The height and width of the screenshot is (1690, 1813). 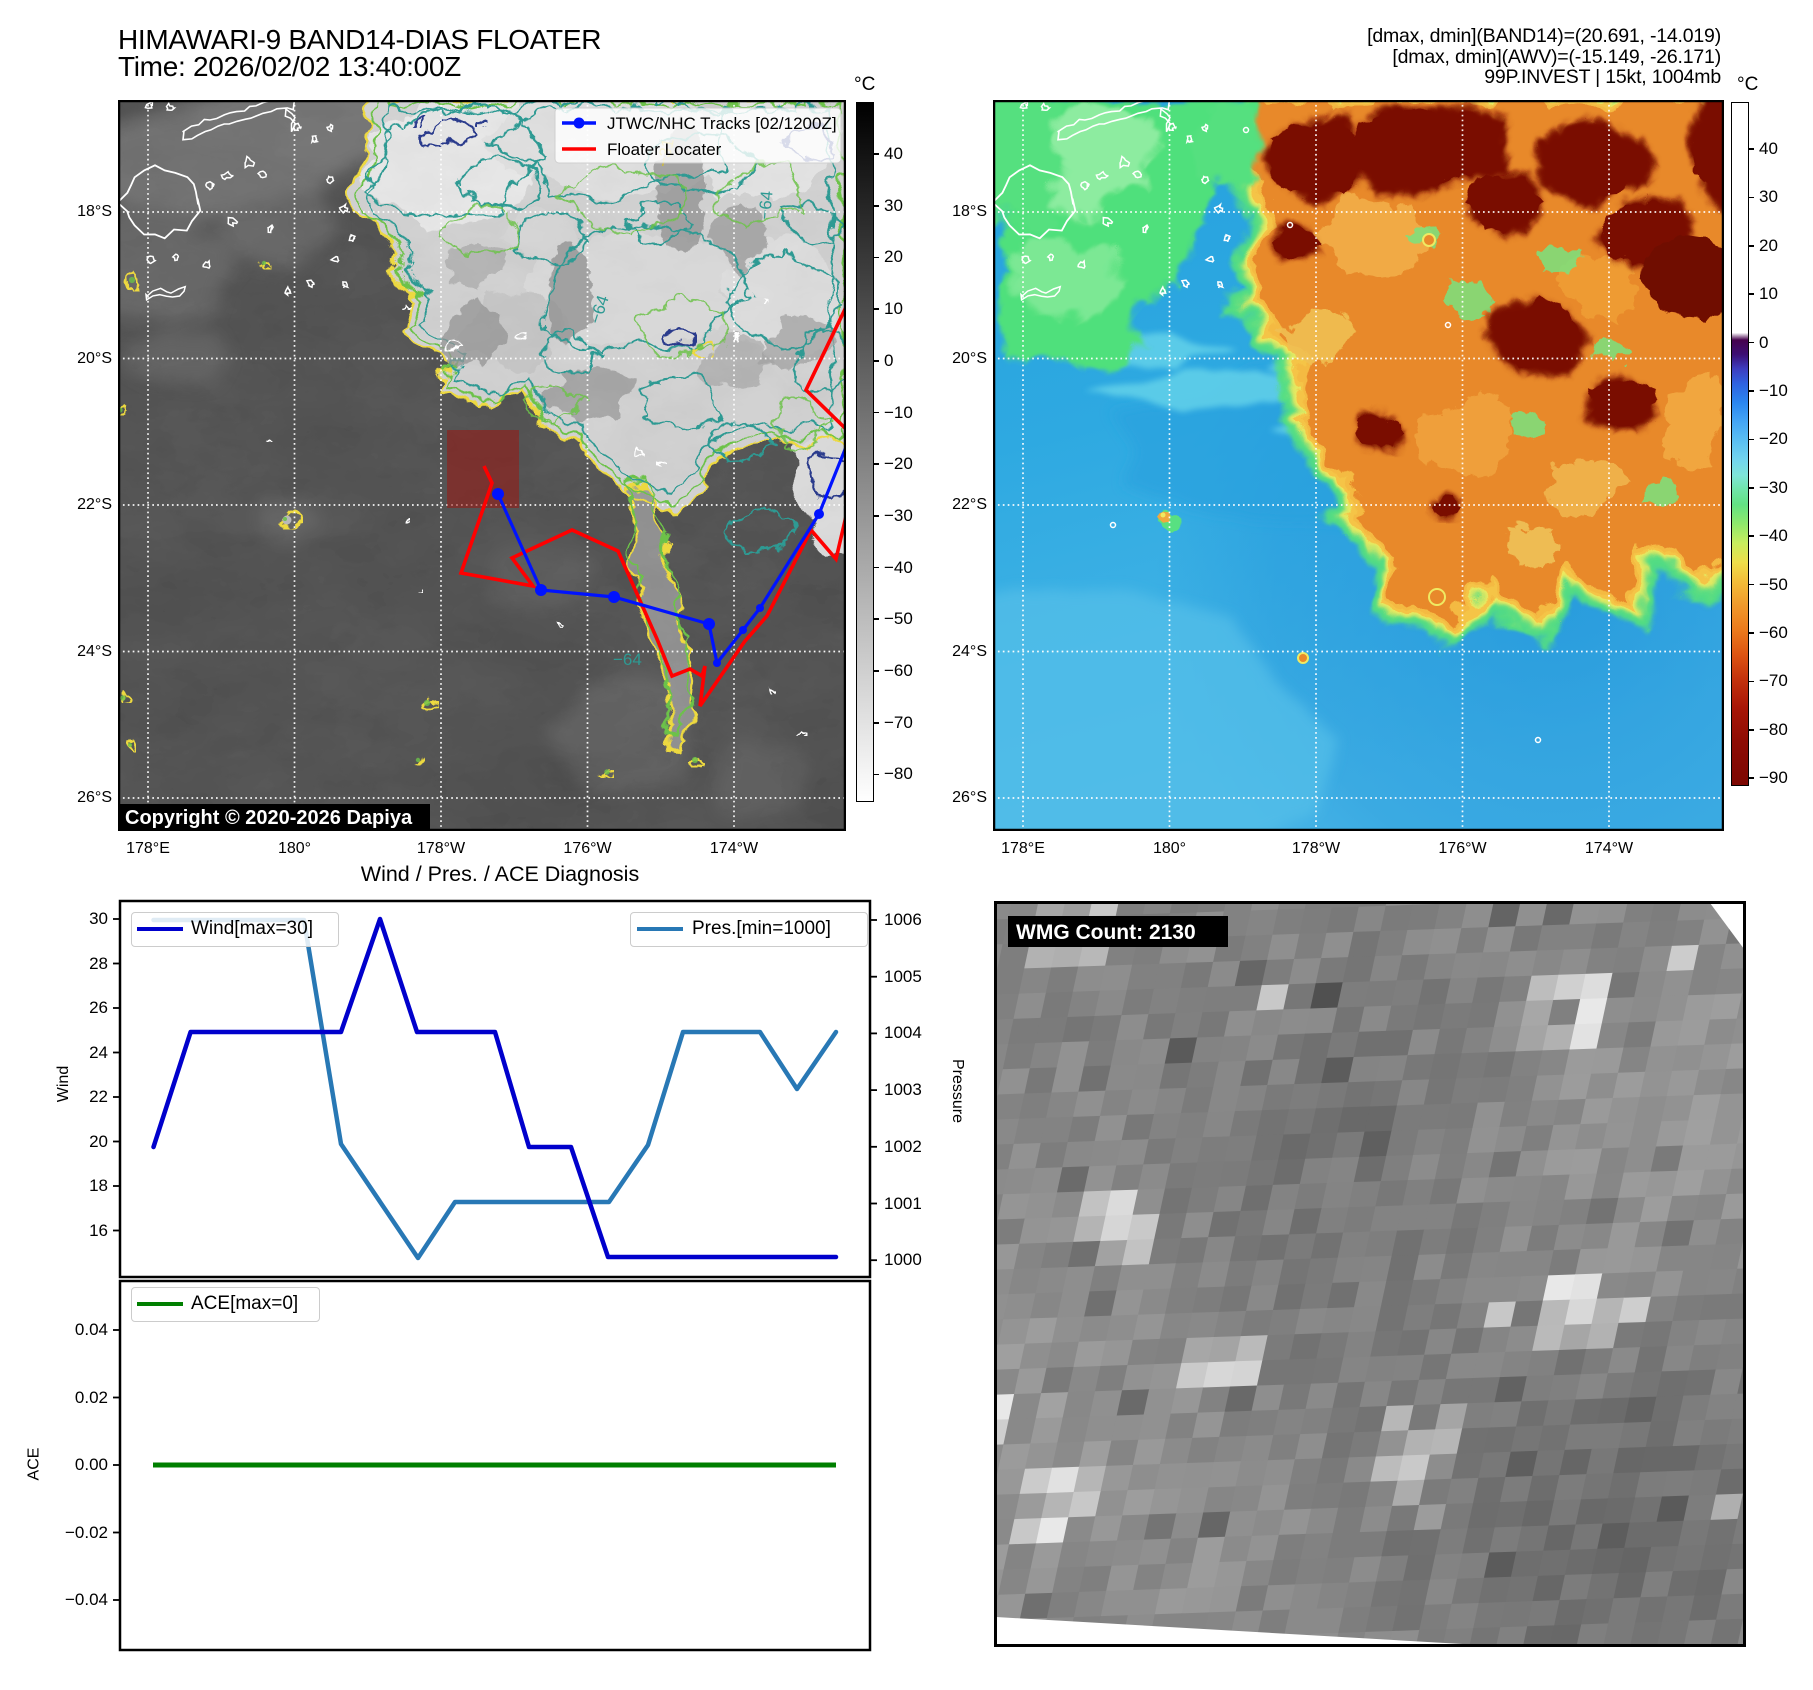 I want to click on svg-text: WMG Count: 2130, so click(x=1106, y=932).